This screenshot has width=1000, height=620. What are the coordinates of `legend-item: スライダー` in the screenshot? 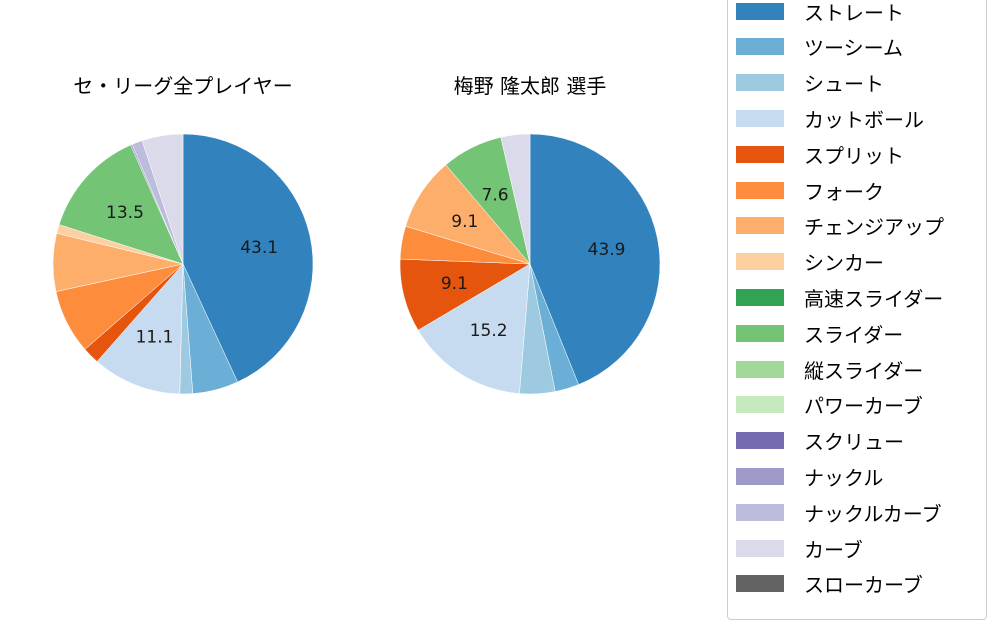 It's located at (820, 334).